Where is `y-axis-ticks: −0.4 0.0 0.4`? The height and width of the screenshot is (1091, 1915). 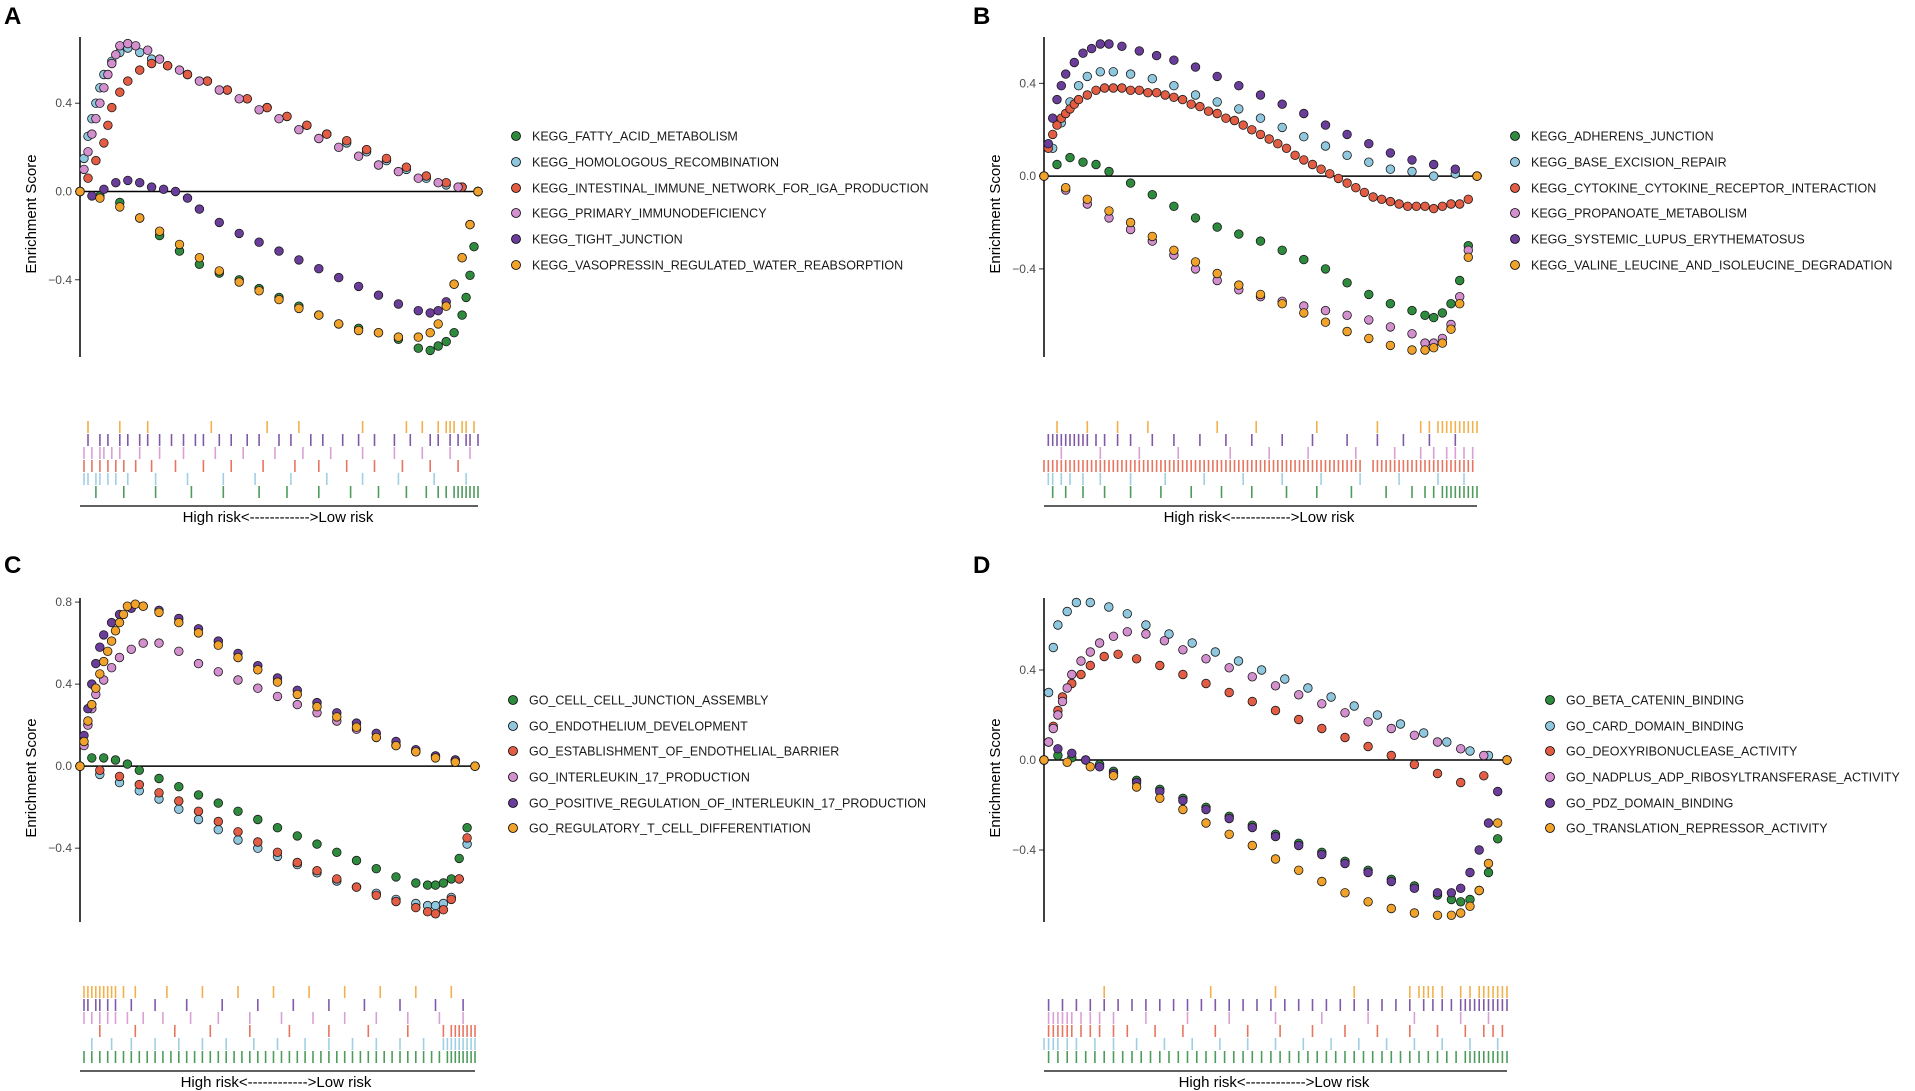 y-axis-ticks: −0.4 0.0 0.4 is located at coordinates (1028, 760).